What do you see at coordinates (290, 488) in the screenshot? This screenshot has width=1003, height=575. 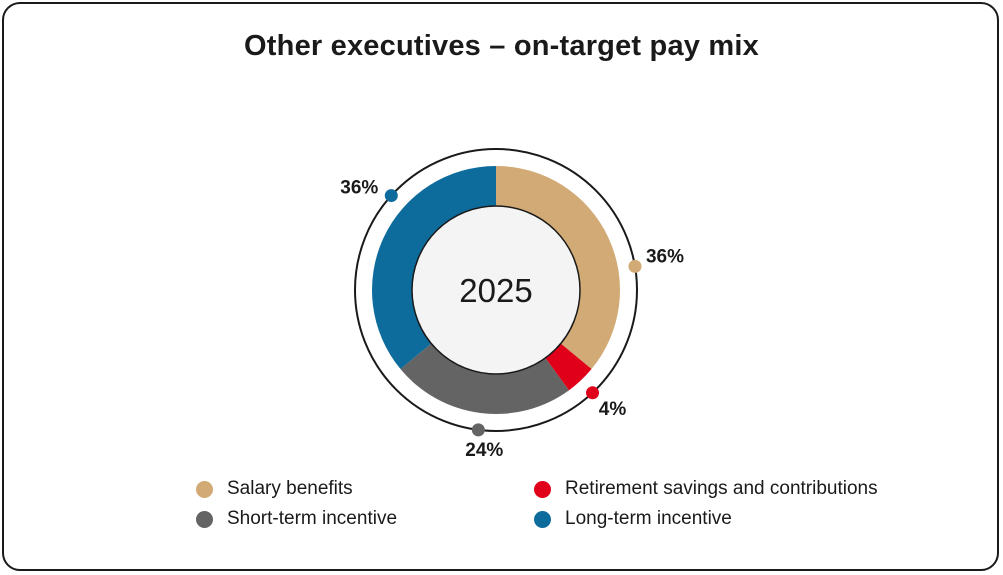 I see `legend-label-salary: Salary benefits` at bounding box center [290, 488].